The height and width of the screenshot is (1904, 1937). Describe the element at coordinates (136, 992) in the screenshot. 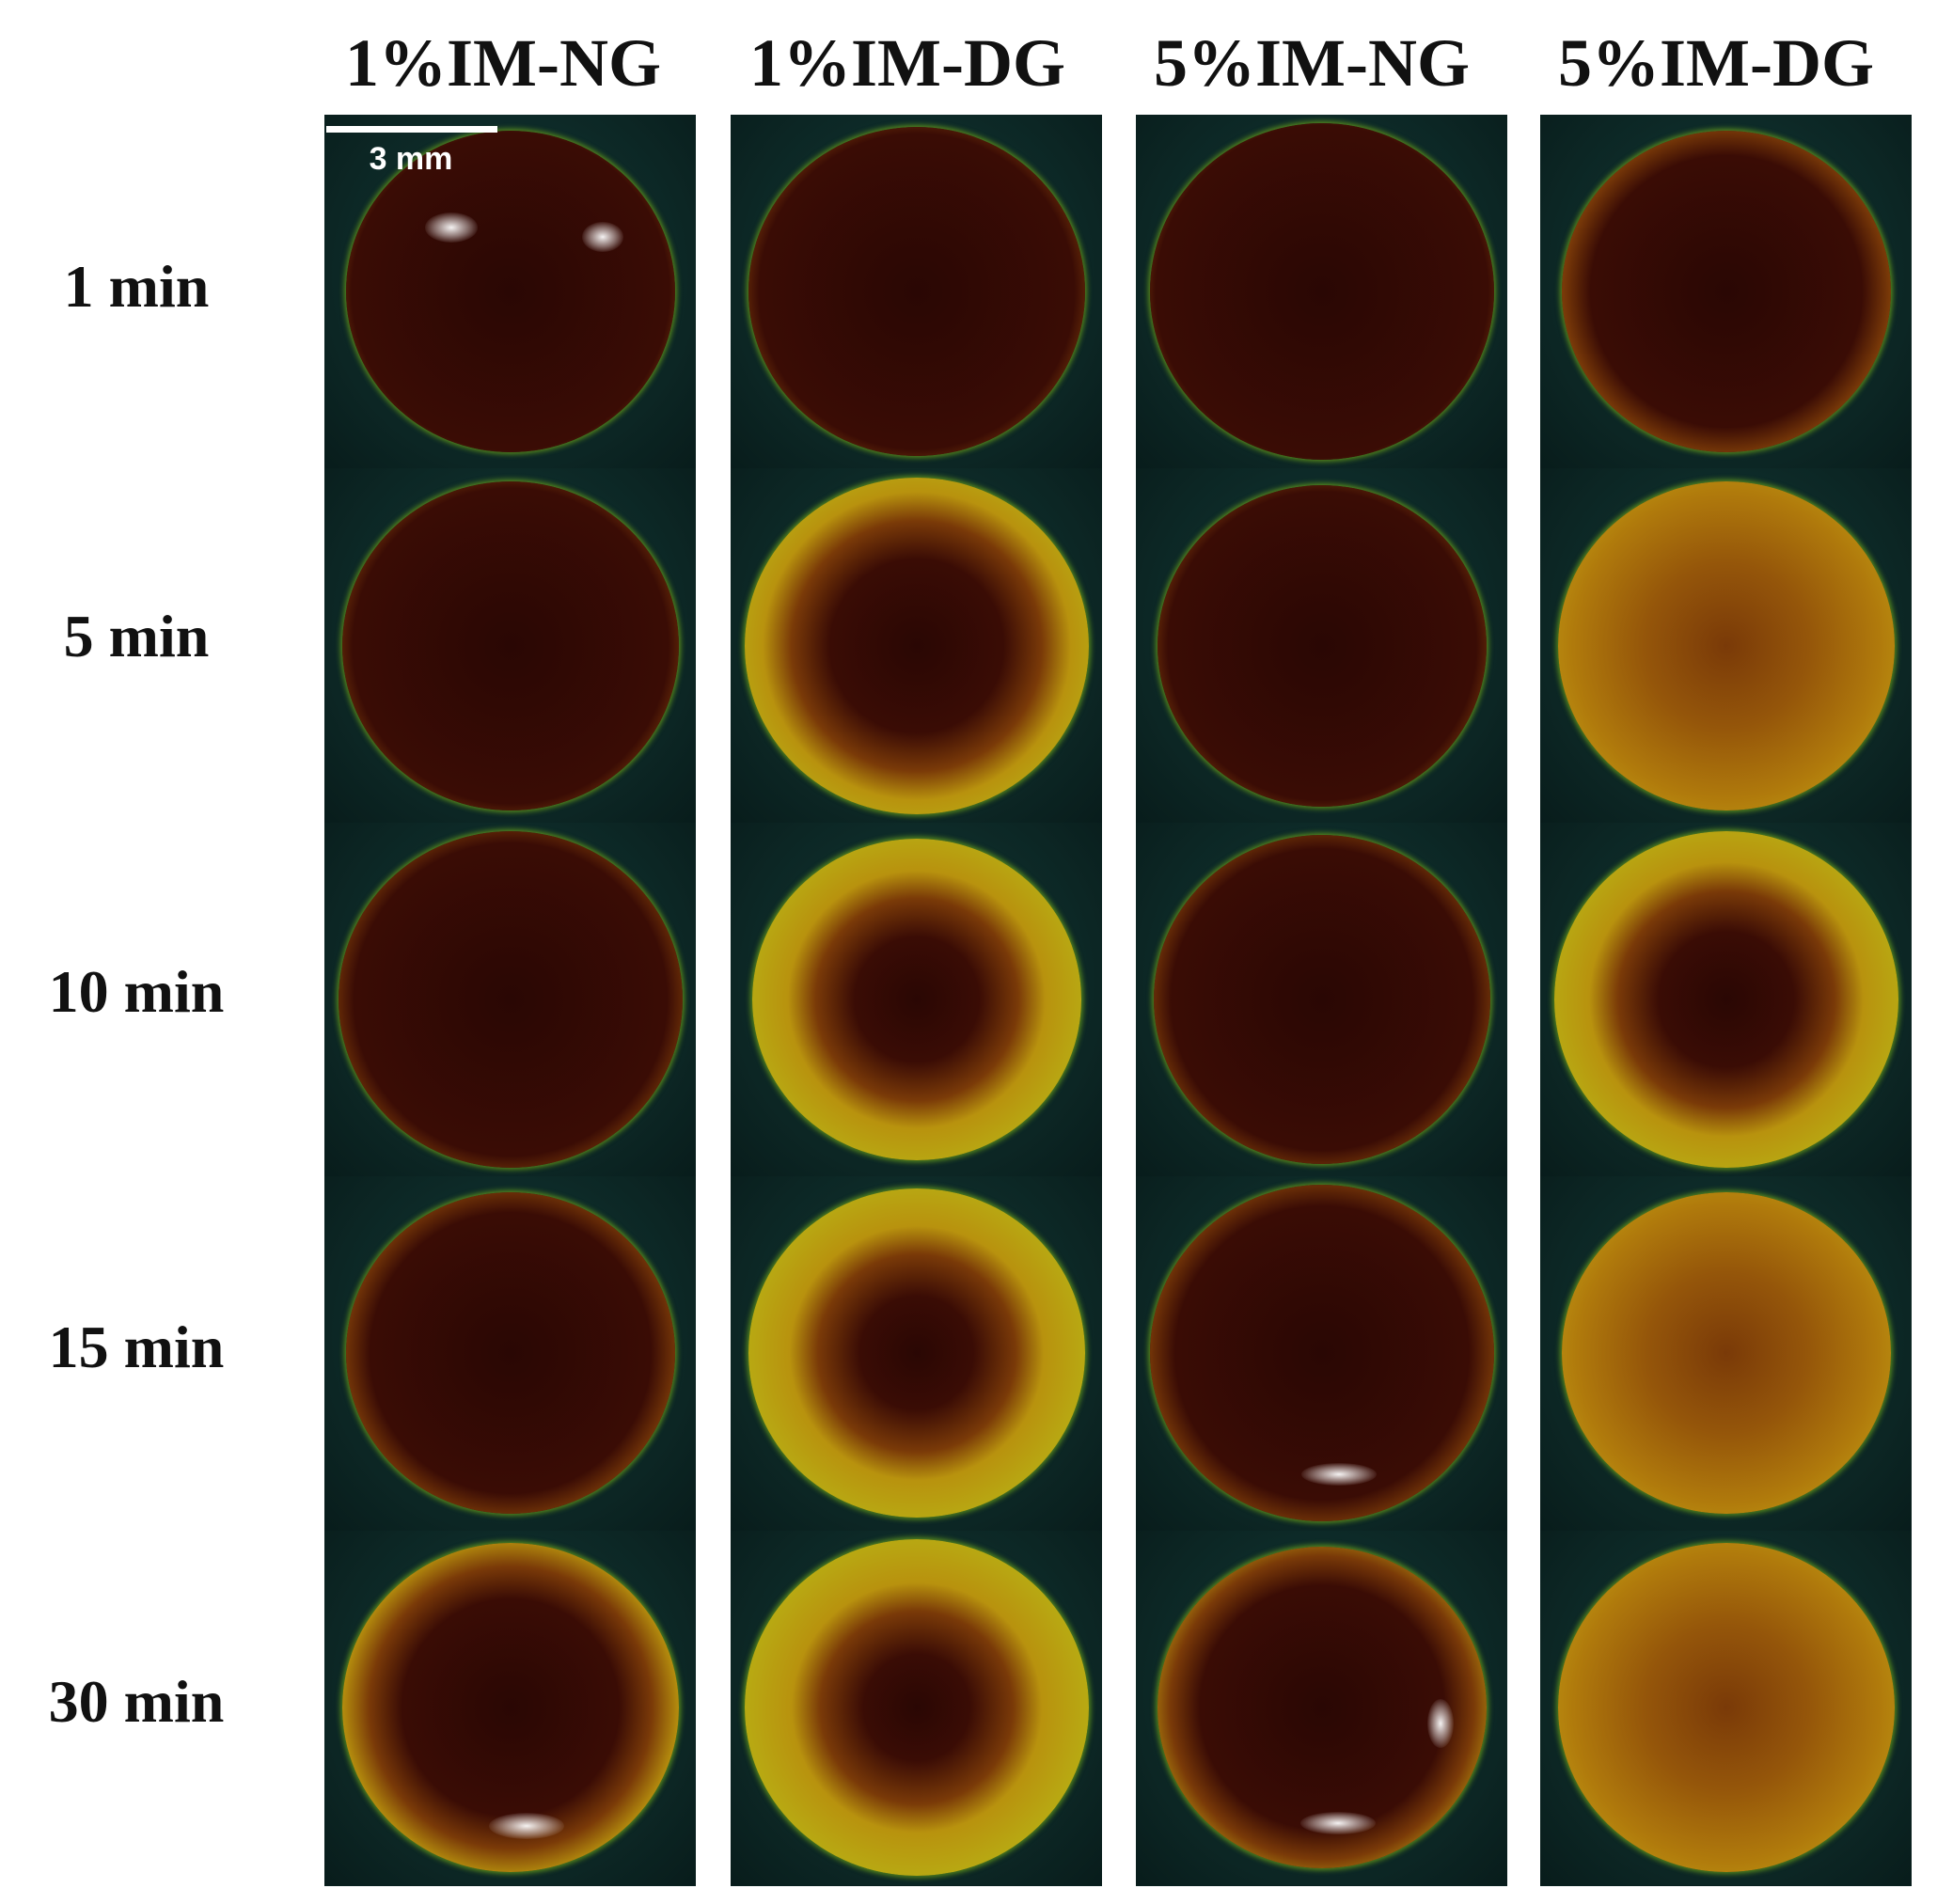

I see `row-label-10-min: 10 min` at that location.